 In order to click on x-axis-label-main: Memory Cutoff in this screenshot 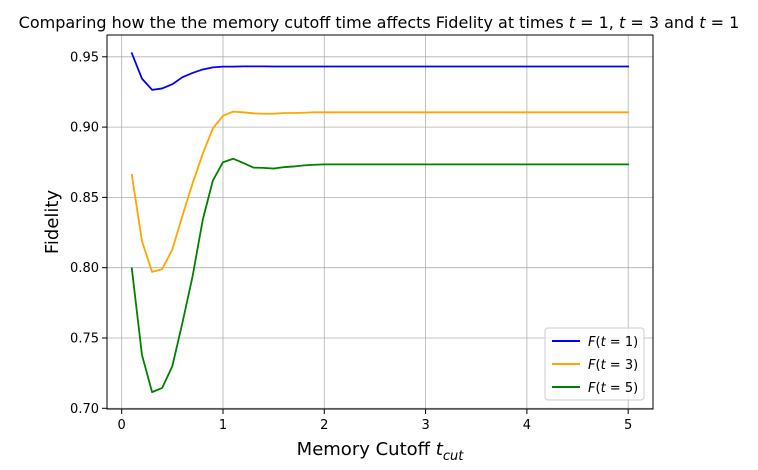, I will do `click(366, 449)`.